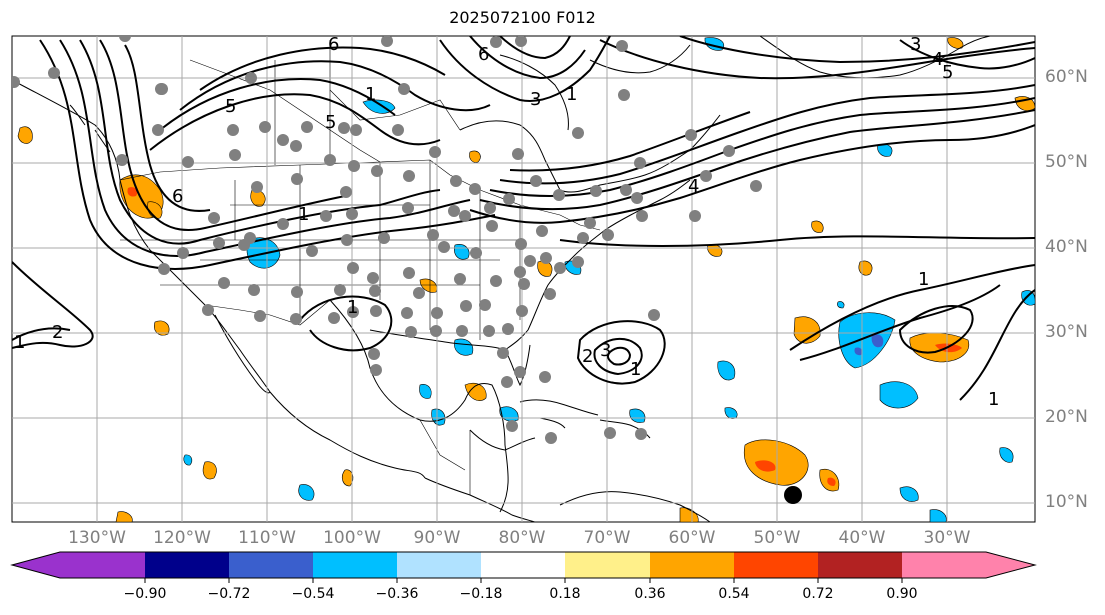 This screenshot has width=1105, height=615. What do you see at coordinates (650, 594) in the screenshot?
I see `colorbar-tick-label: 0.36` at bounding box center [650, 594].